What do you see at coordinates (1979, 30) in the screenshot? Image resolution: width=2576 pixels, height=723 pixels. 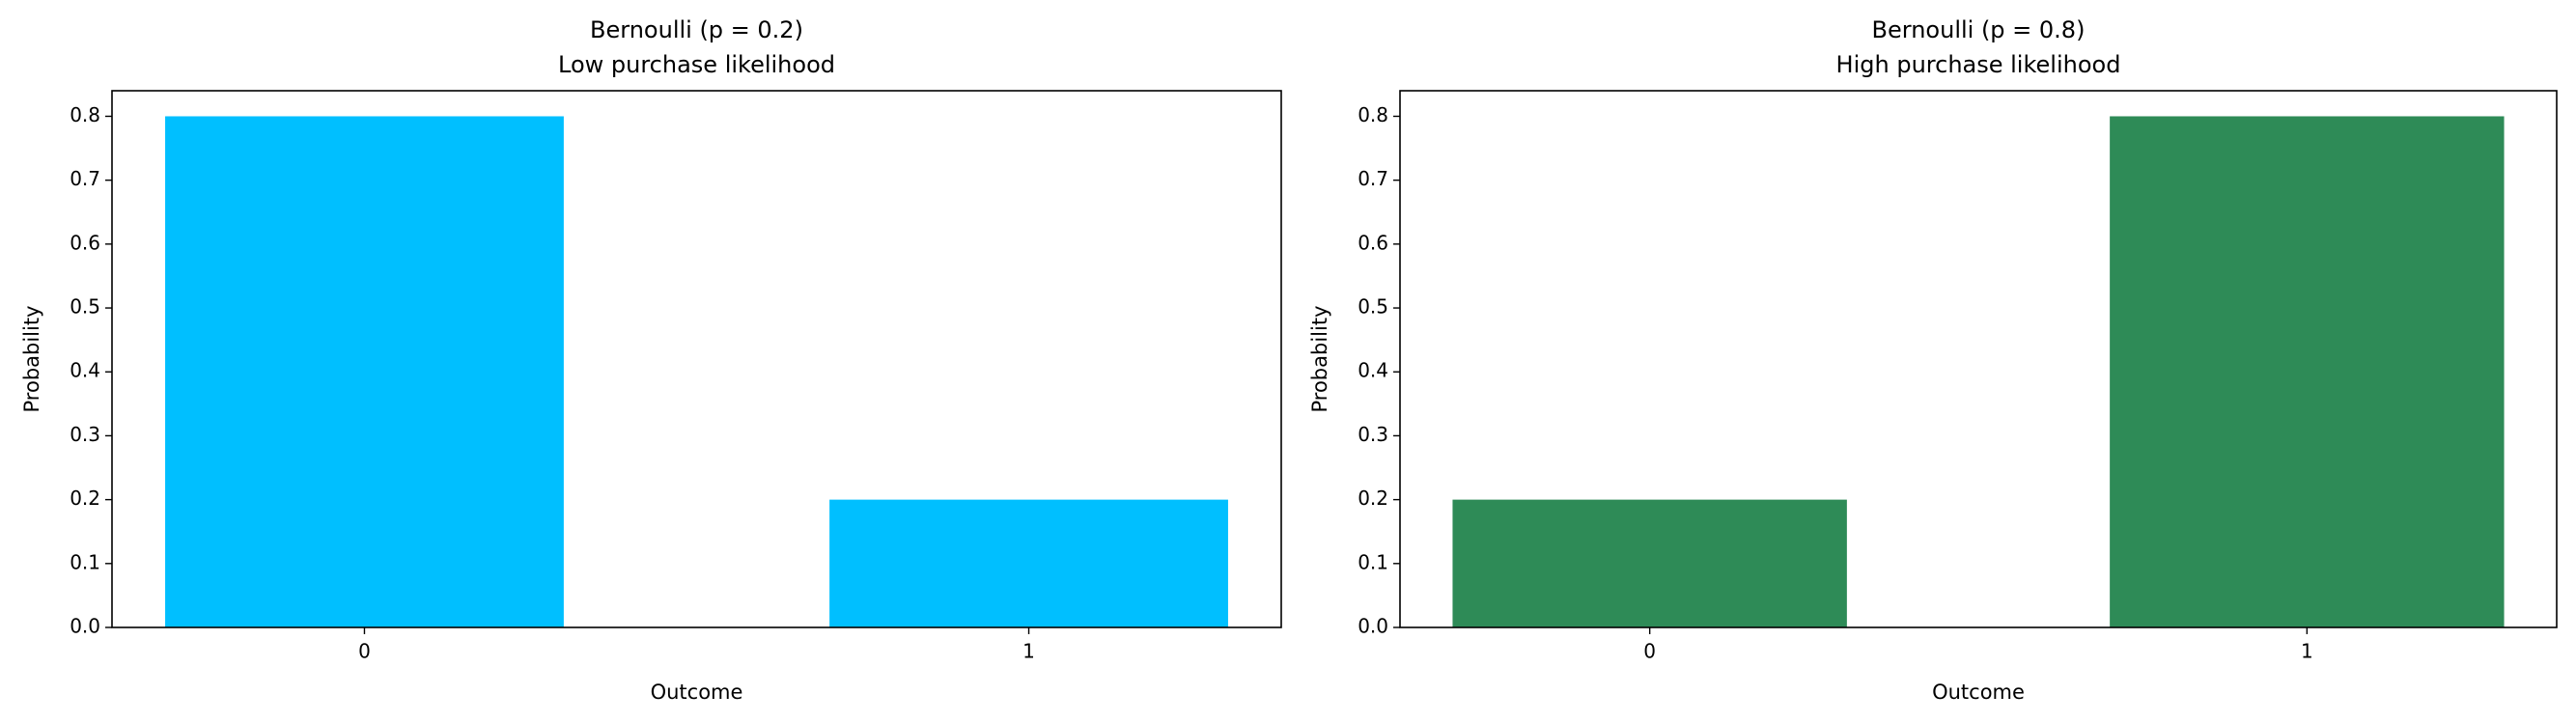 I see `chart-title: Bernoulli (p = 0.8)` at bounding box center [1979, 30].